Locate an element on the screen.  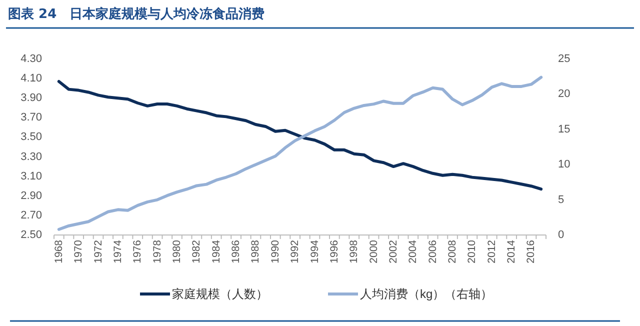
x-tick-label: 1970 is located at coordinates (78, 252).